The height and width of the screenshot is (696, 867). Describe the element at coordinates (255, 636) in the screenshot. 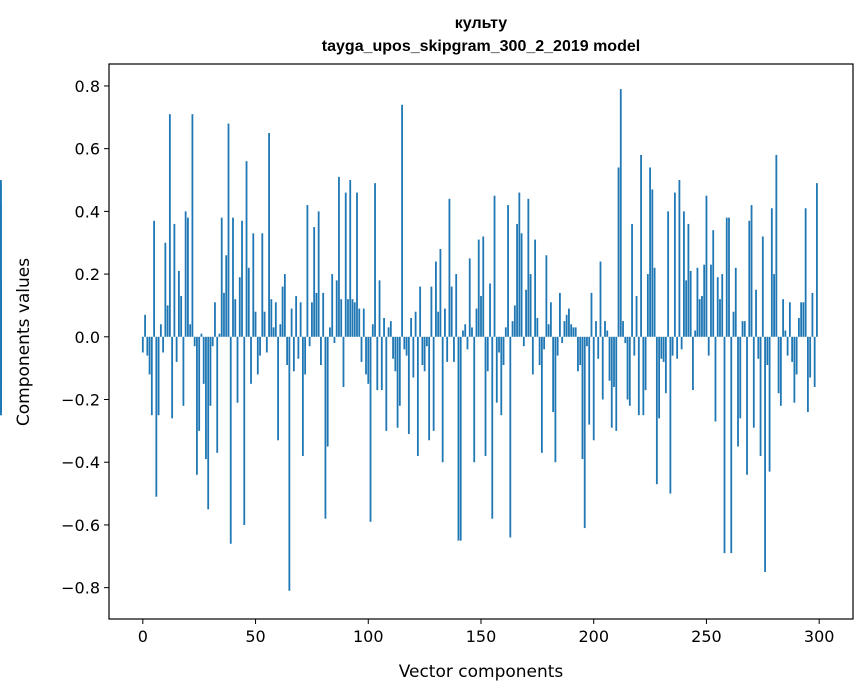

I see `x-tick-label: 50` at that location.